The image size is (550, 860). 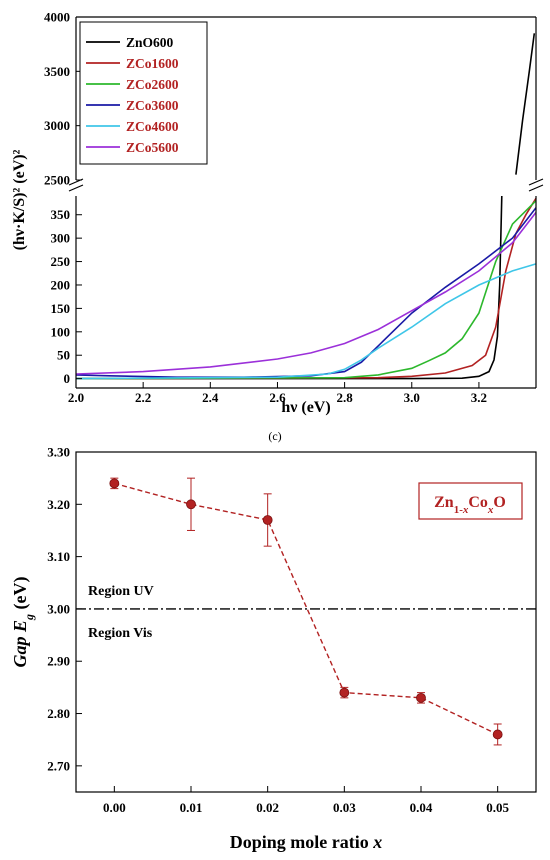 I want to click on y-tick-label: 2.70, so click(x=58, y=765).